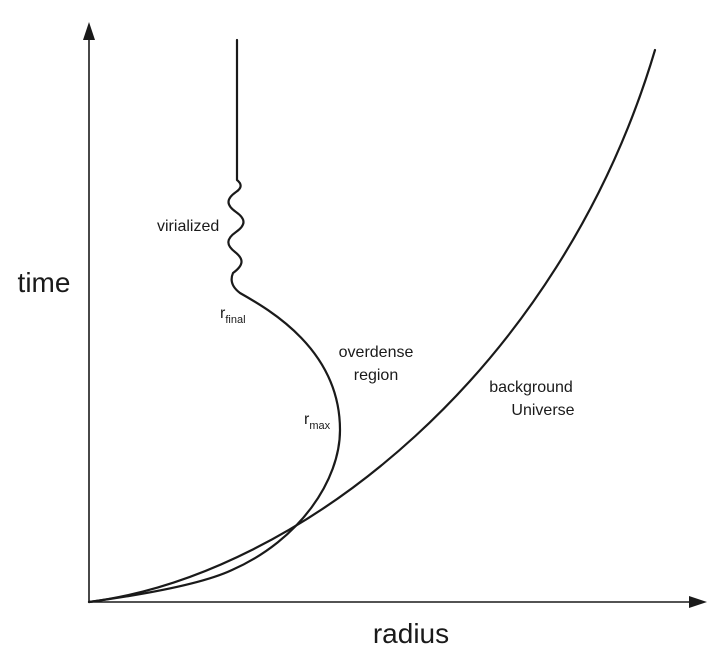 The width and height of the screenshot is (721, 669). Describe the element at coordinates (531, 387) in the screenshot. I see `background-label-line1: background` at that location.